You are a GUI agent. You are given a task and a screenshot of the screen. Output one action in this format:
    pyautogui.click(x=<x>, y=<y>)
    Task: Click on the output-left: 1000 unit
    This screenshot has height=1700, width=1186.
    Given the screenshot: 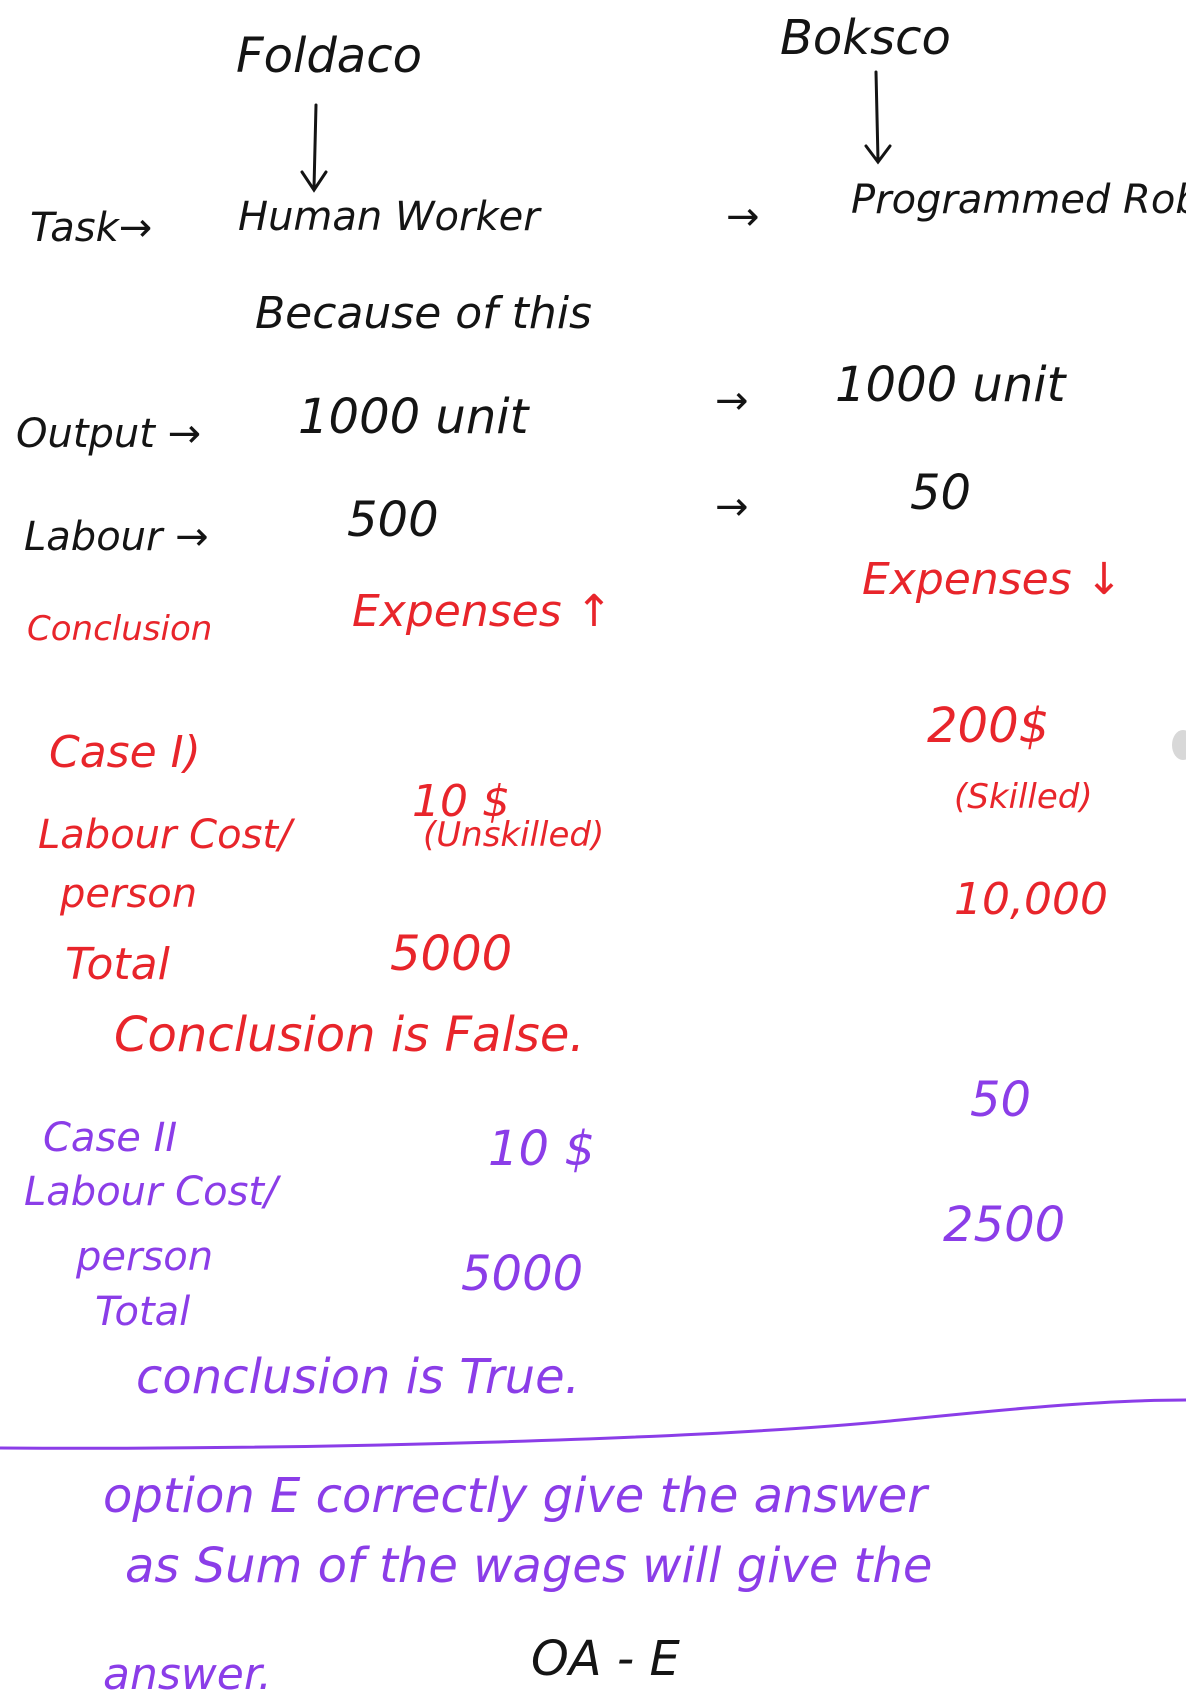 What is the action you would take?
    pyautogui.click(x=413, y=417)
    